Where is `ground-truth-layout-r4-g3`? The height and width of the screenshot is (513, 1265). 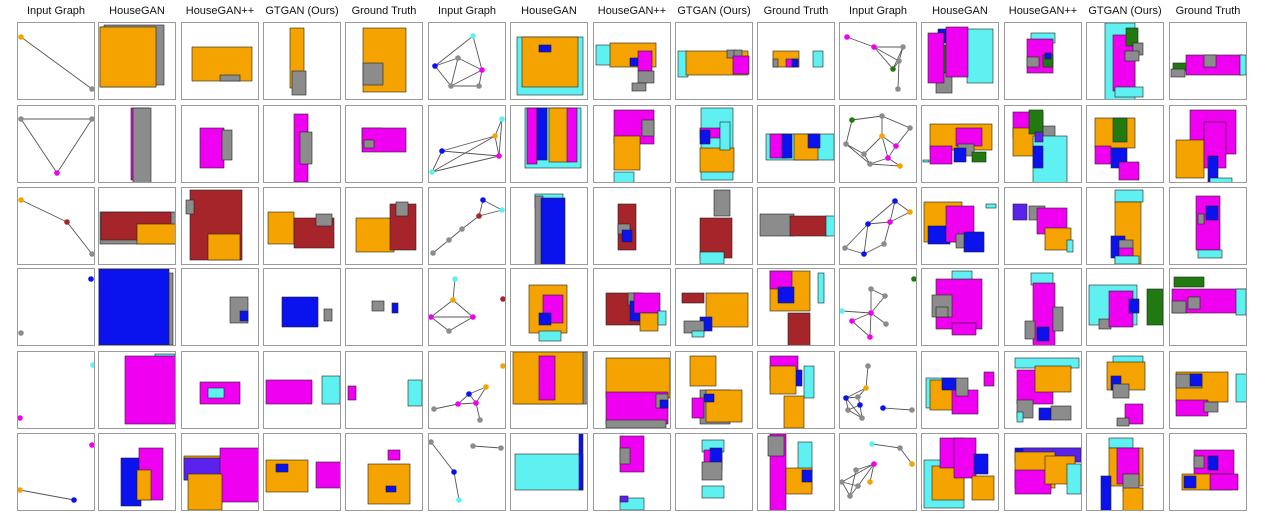
ground-truth-layout-r4-g3 is located at coordinates (1208, 307).